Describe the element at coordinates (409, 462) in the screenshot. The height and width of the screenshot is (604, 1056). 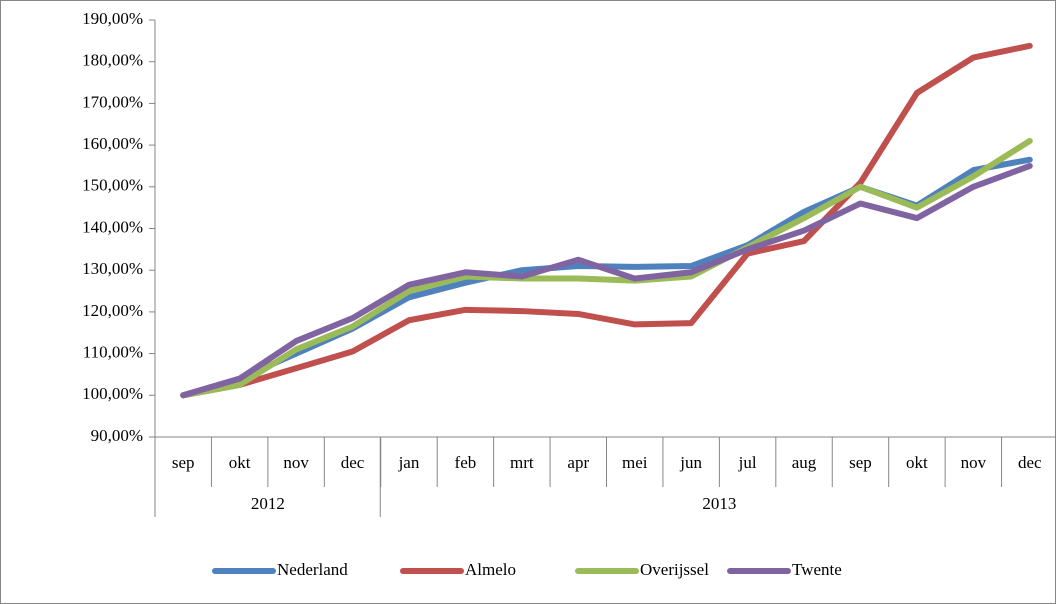
I see `x-tick-label: jan` at that location.